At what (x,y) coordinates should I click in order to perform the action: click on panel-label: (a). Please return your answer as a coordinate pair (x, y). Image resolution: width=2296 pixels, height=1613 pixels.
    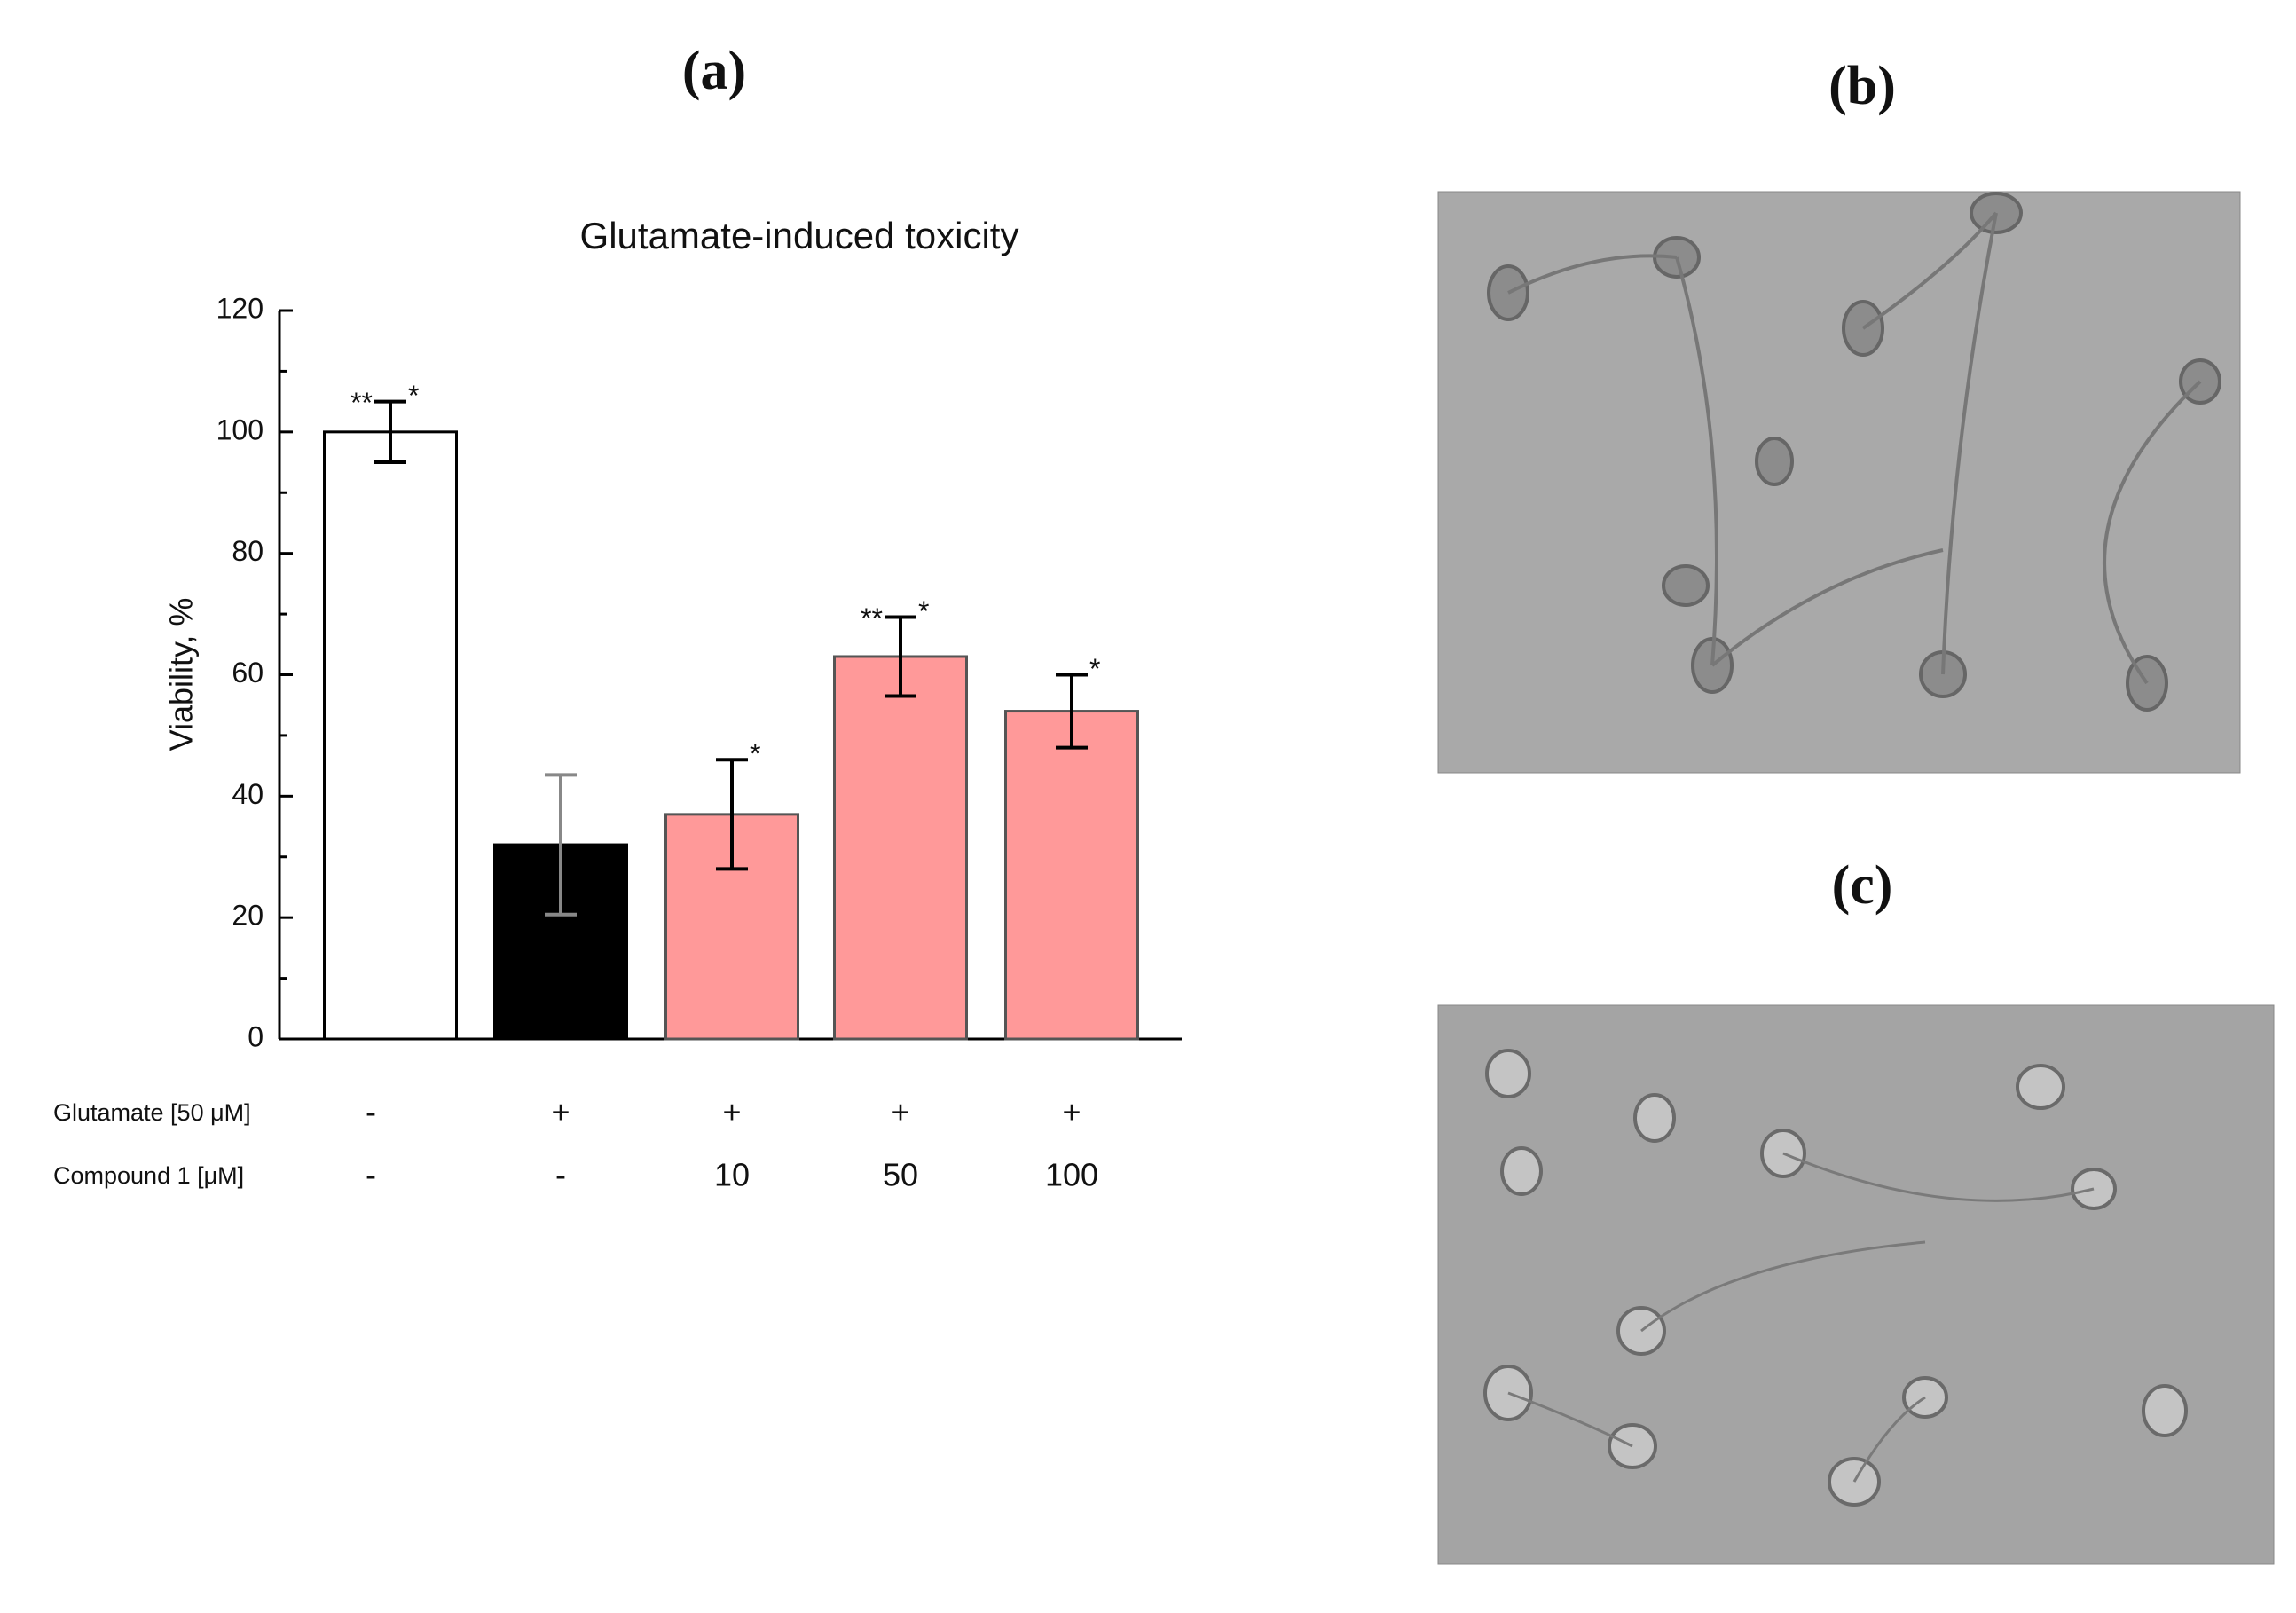
    Looking at the image, I should click on (714, 71).